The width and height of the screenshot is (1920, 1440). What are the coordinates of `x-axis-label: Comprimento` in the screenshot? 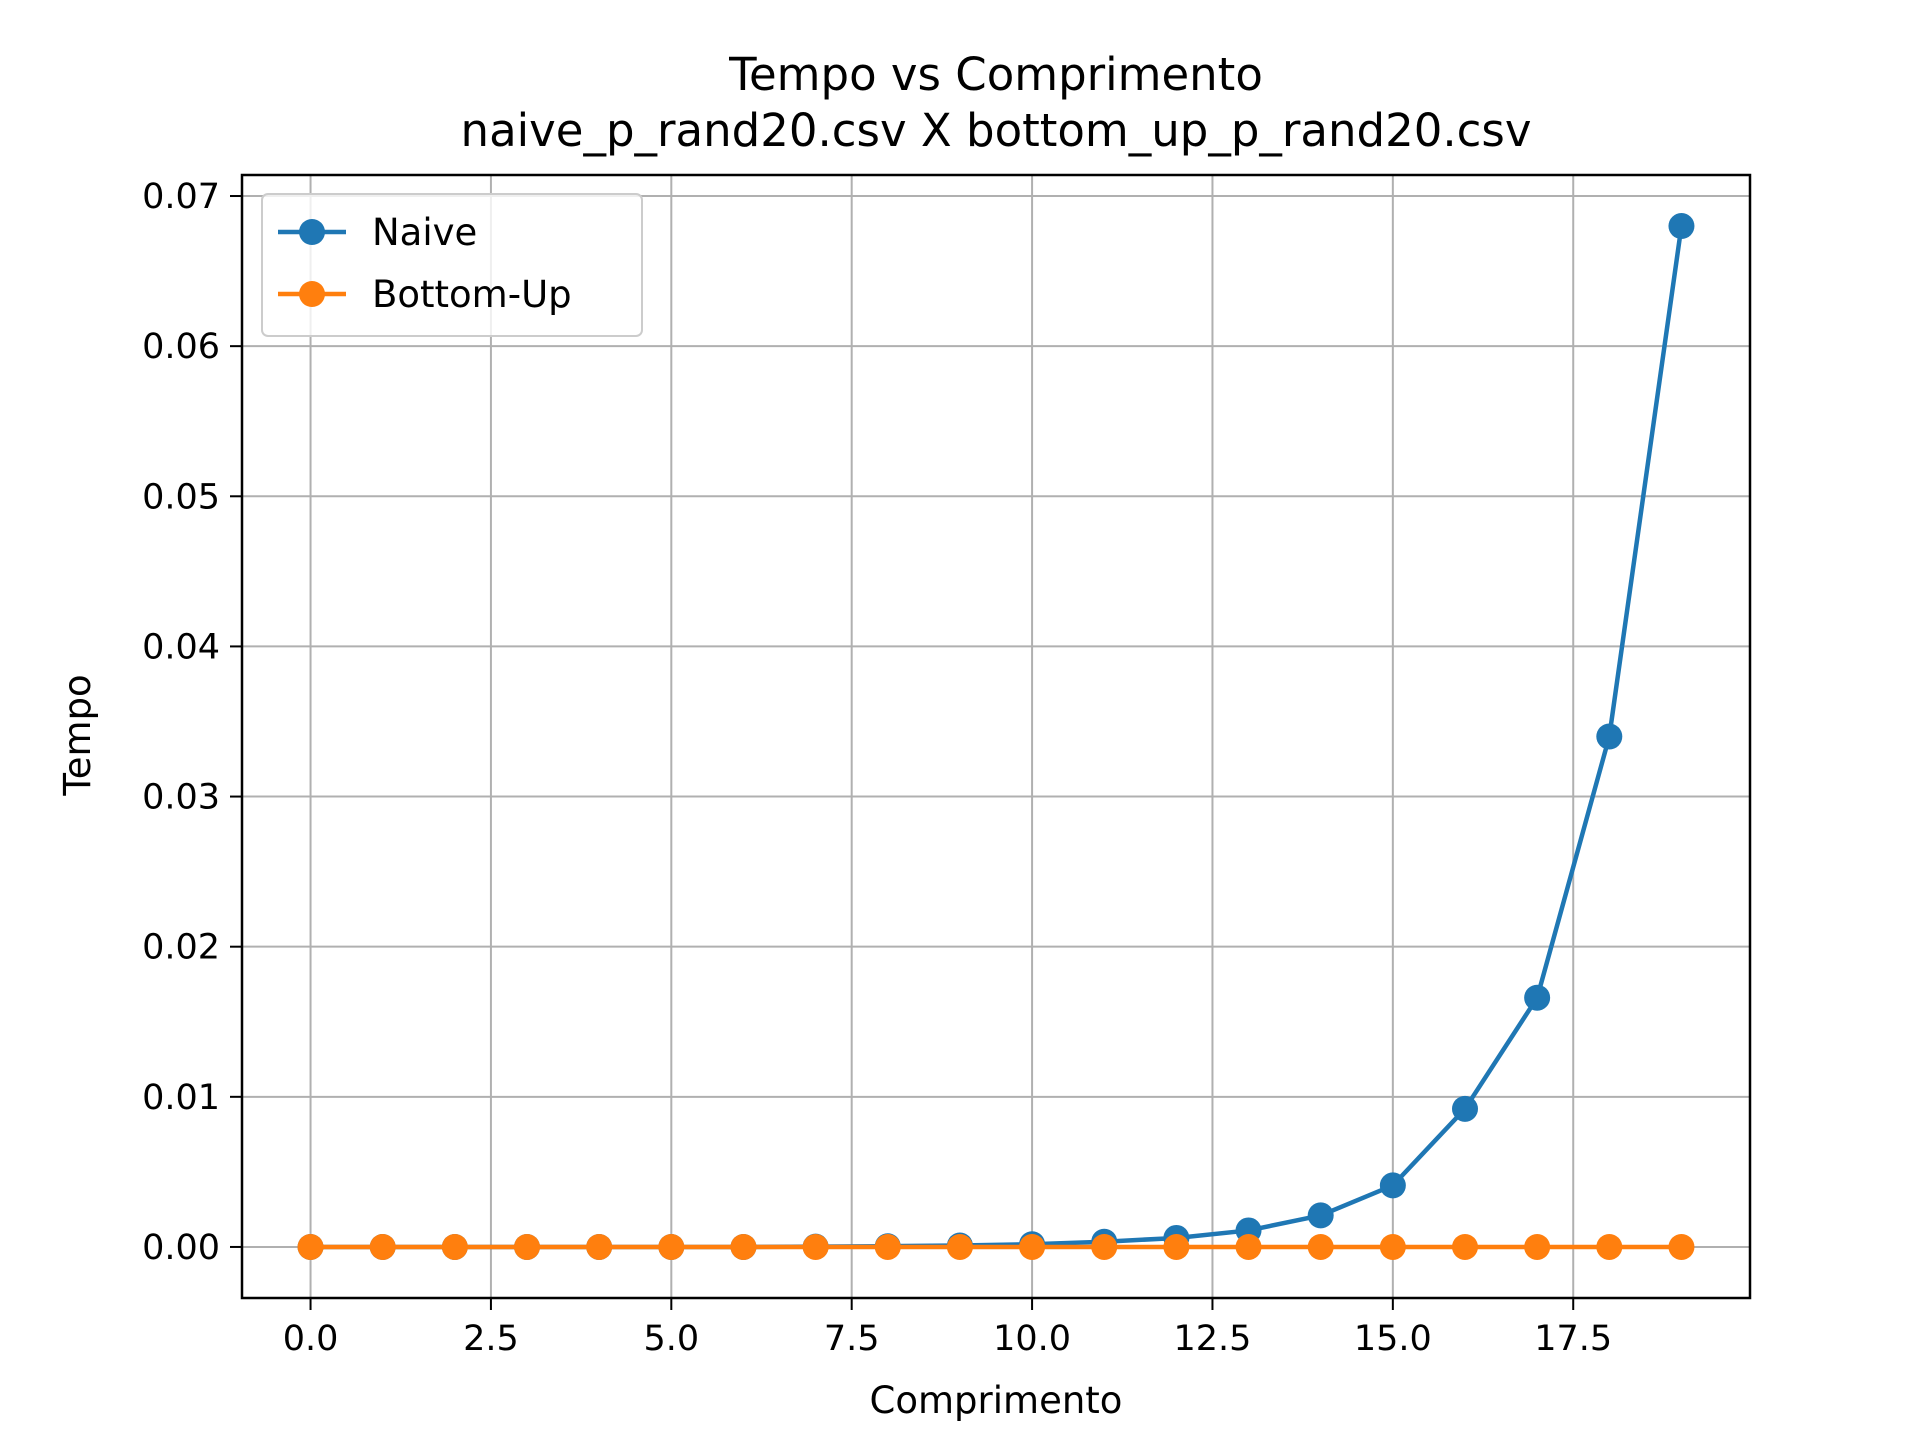 It's located at (996, 1400).